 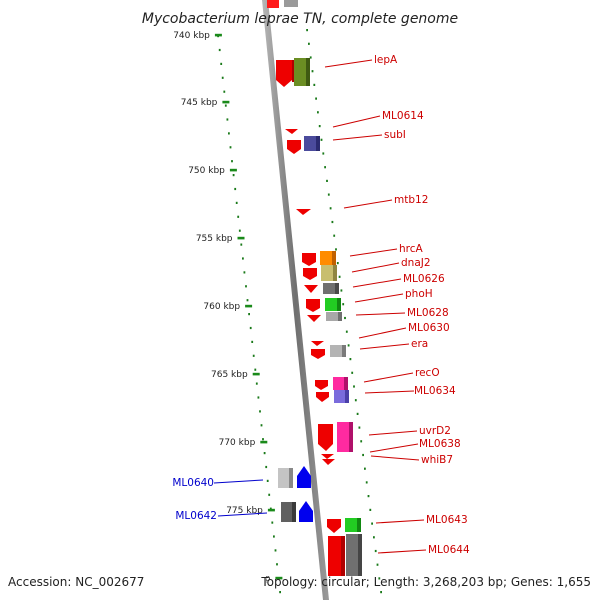 What do you see at coordinates (419, 294) in the screenshot?
I see `gene-label: phoH` at bounding box center [419, 294].